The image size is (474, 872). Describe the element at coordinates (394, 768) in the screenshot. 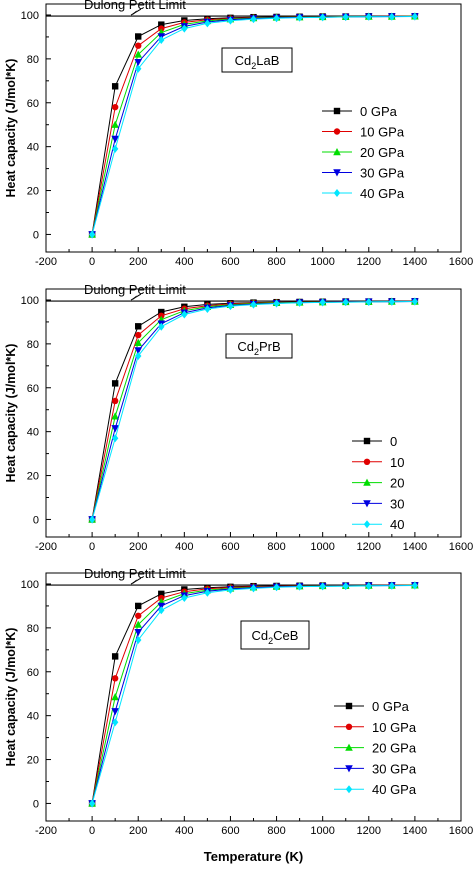

I see `legend-label: 30 GPa` at that location.